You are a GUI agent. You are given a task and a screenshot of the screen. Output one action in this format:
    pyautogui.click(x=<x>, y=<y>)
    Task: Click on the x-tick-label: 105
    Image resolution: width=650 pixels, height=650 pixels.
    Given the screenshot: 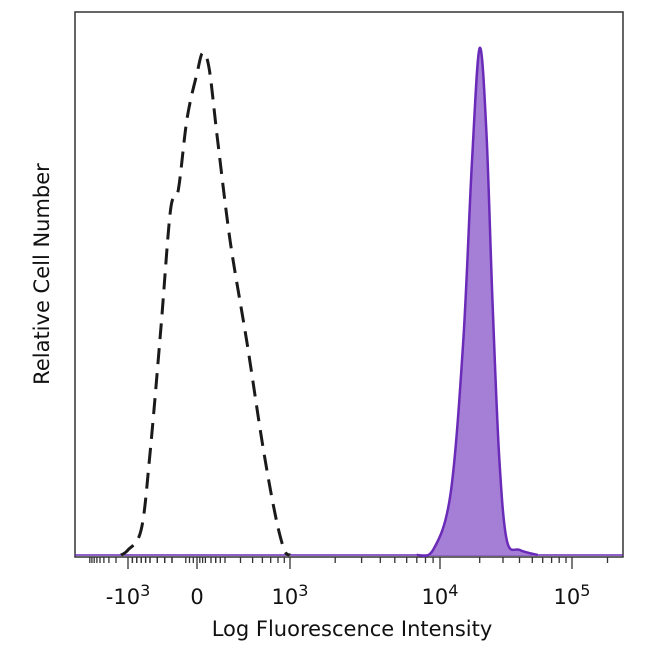 What is the action you would take?
    pyautogui.click(x=572, y=595)
    